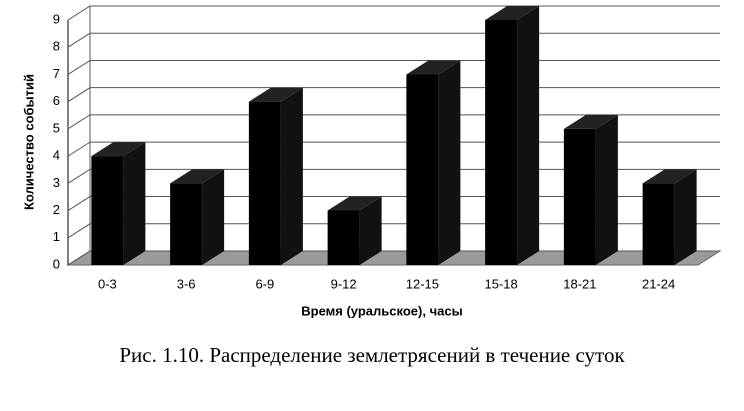 This screenshot has width=744, height=411. I want to click on y-tick-label: 1, so click(56, 236).